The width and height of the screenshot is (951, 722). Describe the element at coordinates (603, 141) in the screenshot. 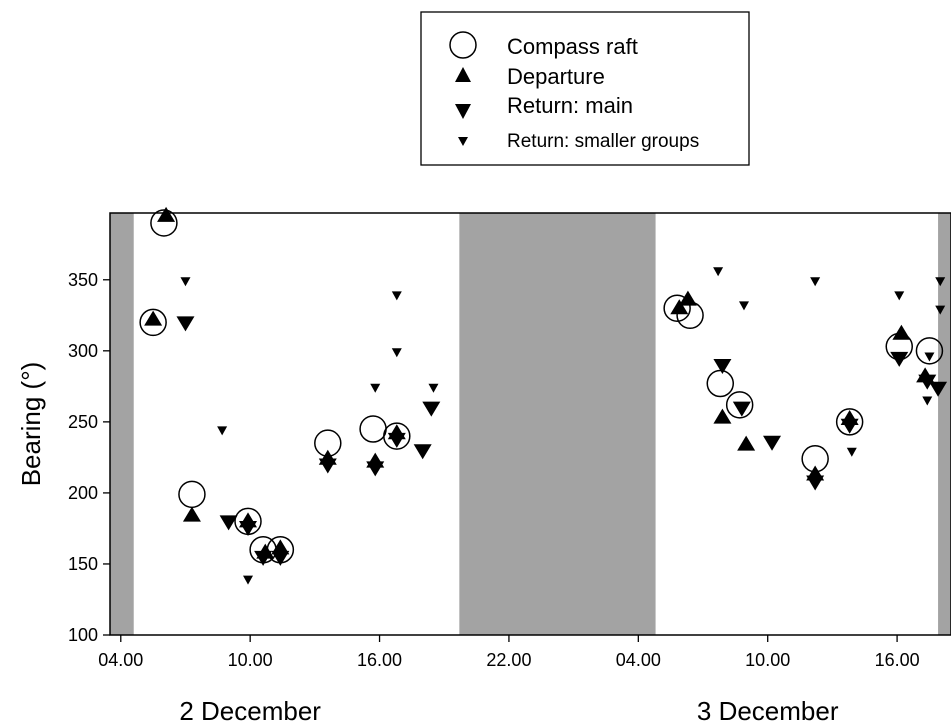

I see `legend-label-return-smaller-groups: Return: smaller groups` at that location.